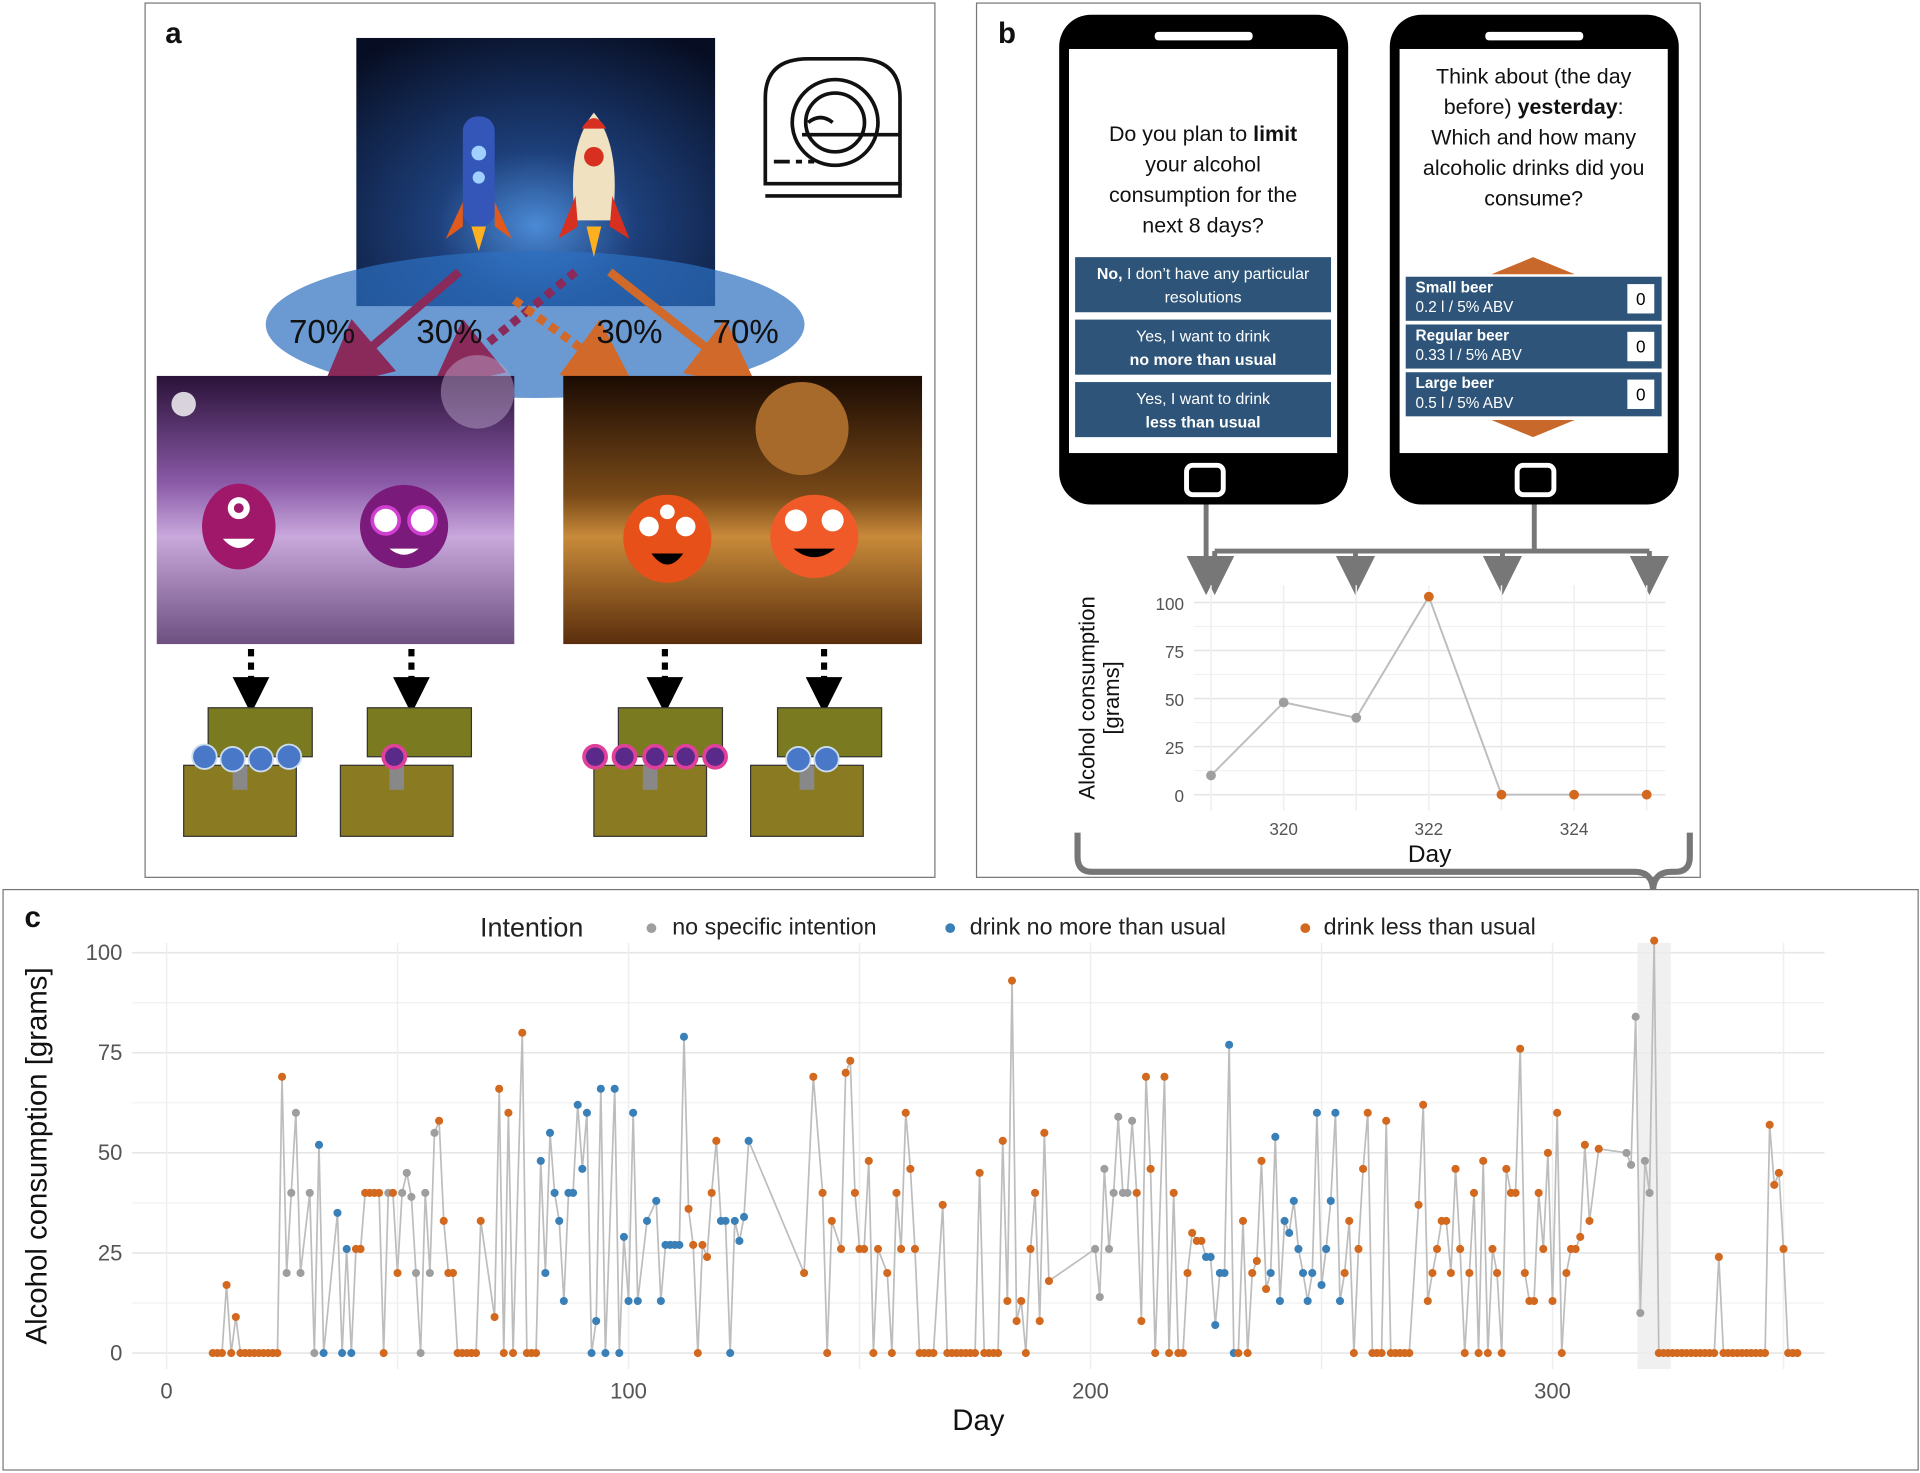 The width and height of the screenshot is (1920, 1473). I want to click on option-less-than-usual: Yes, I want to drink less than usual, so click(1203, 410).